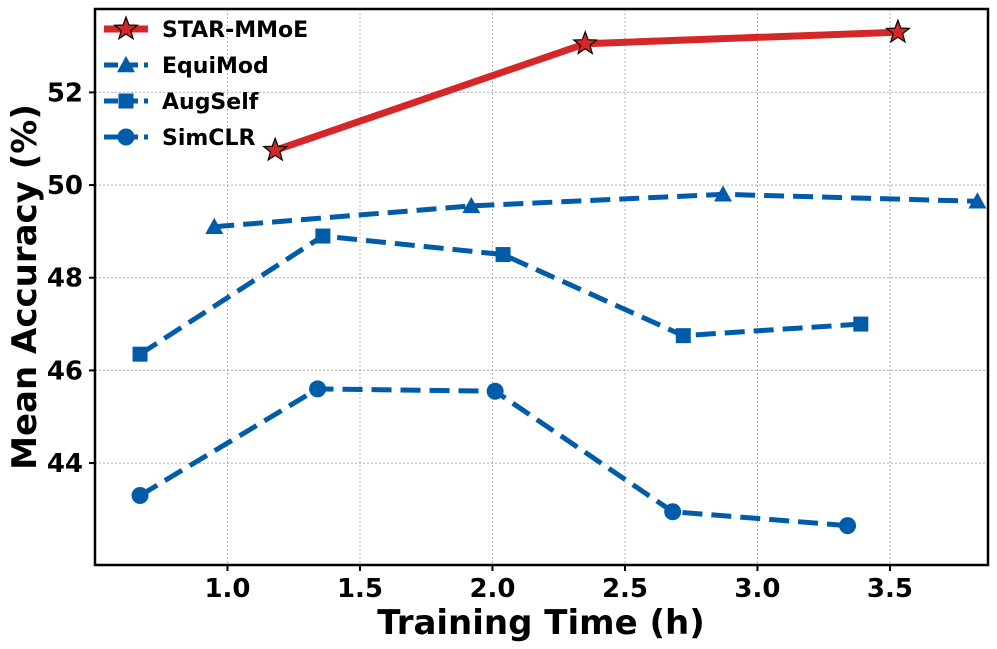 The image size is (997, 649). What do you see at coordinates (126, 64) in the screenshot?
I see `legend-marker-equimod` at bounding box center [126, 64].